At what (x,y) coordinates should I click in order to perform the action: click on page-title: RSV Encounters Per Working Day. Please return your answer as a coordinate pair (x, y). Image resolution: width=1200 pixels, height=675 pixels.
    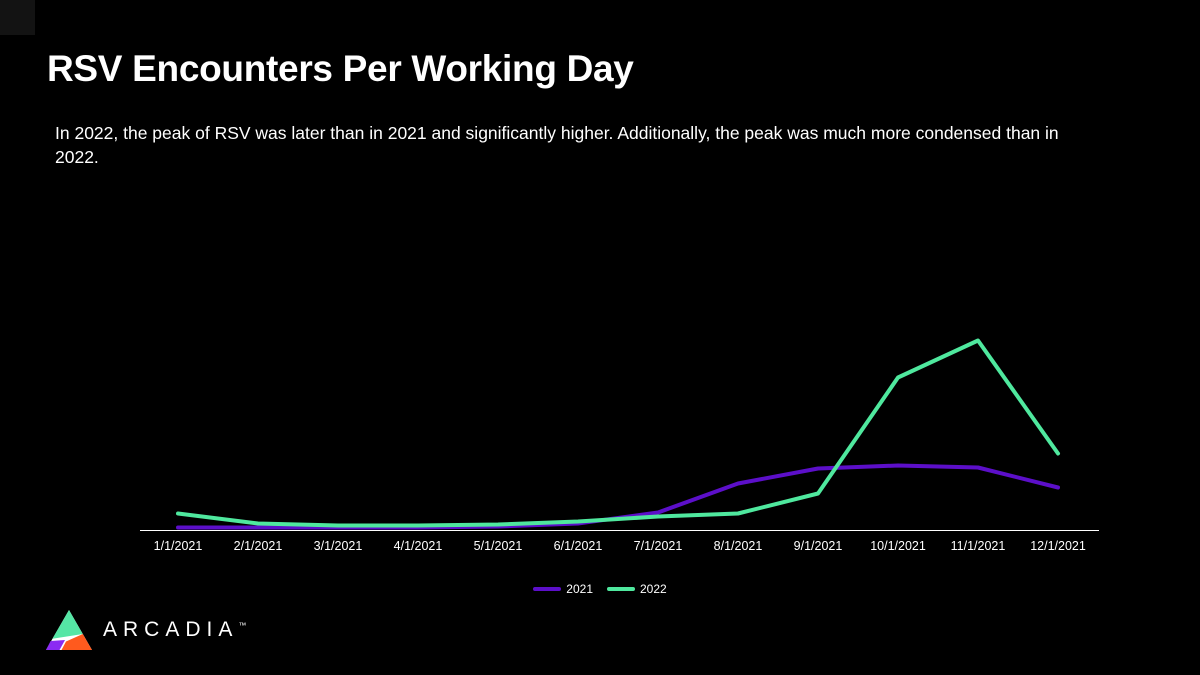
    Looking at the image, I should click on (340, 68).